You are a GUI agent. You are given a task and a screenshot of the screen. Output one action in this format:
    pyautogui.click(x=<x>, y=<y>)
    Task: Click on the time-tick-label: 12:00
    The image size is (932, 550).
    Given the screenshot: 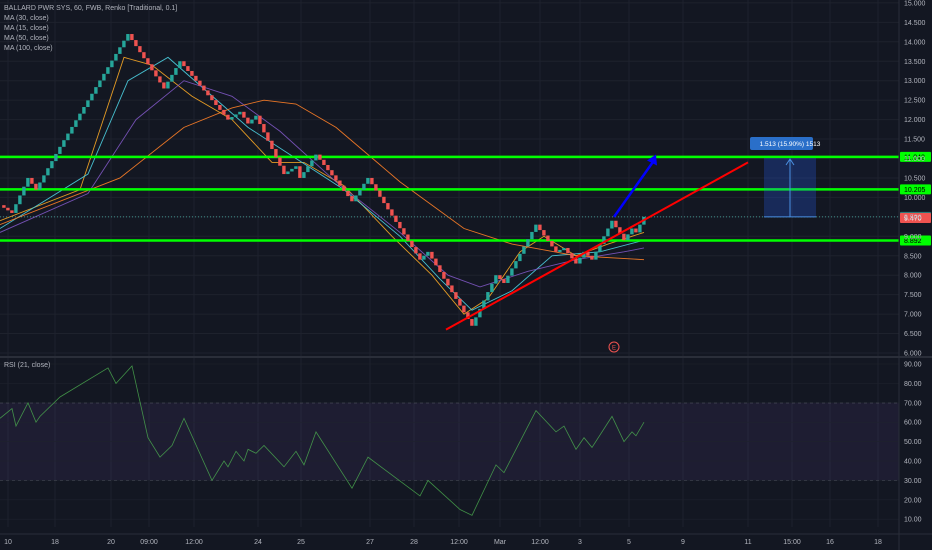 What is the action you would take?
    pyautogui.click(x=459, y=542)
    